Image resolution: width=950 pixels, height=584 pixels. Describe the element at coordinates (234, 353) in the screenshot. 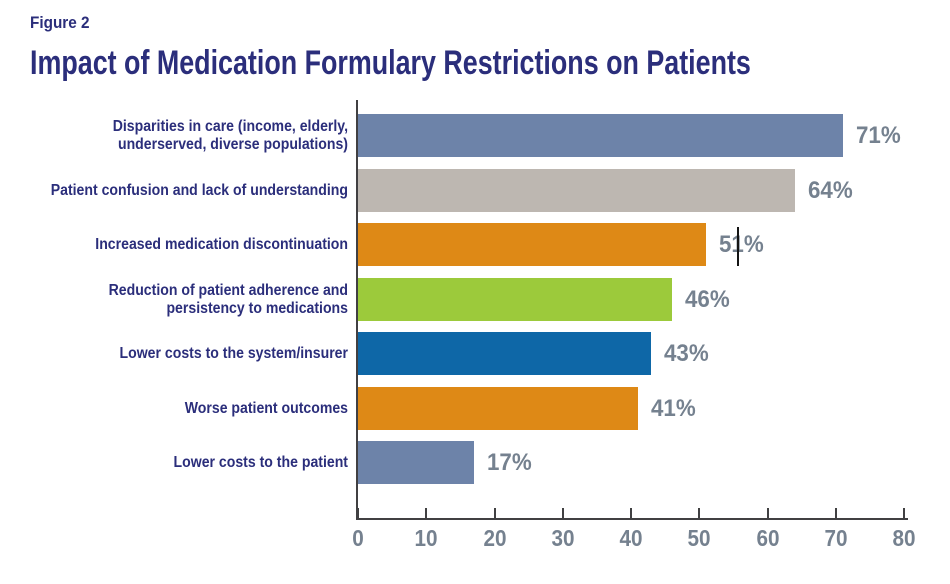

I see `category-label: Lower costs to the system/insurer` at that location.